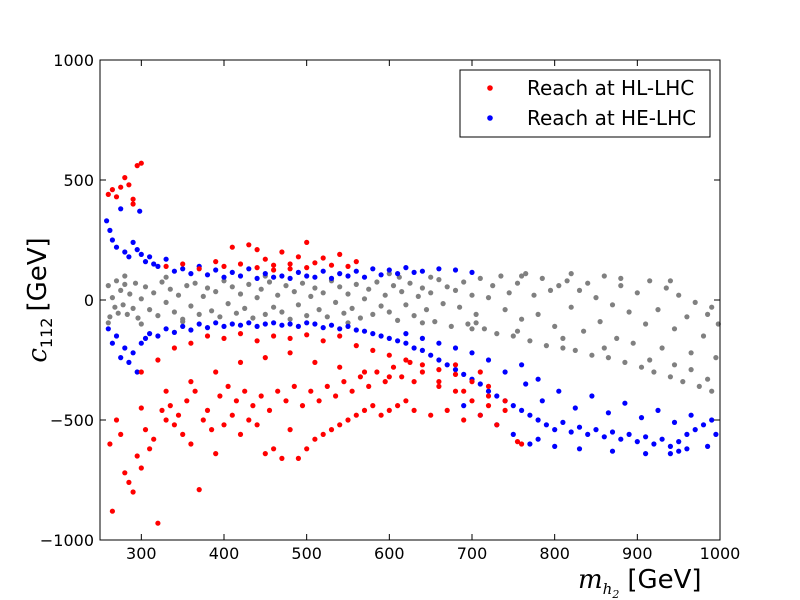 The image size is (800, 600). I want to click on legend-label-hl-lhc: Reach at HL-LHC, so click(610, 88).